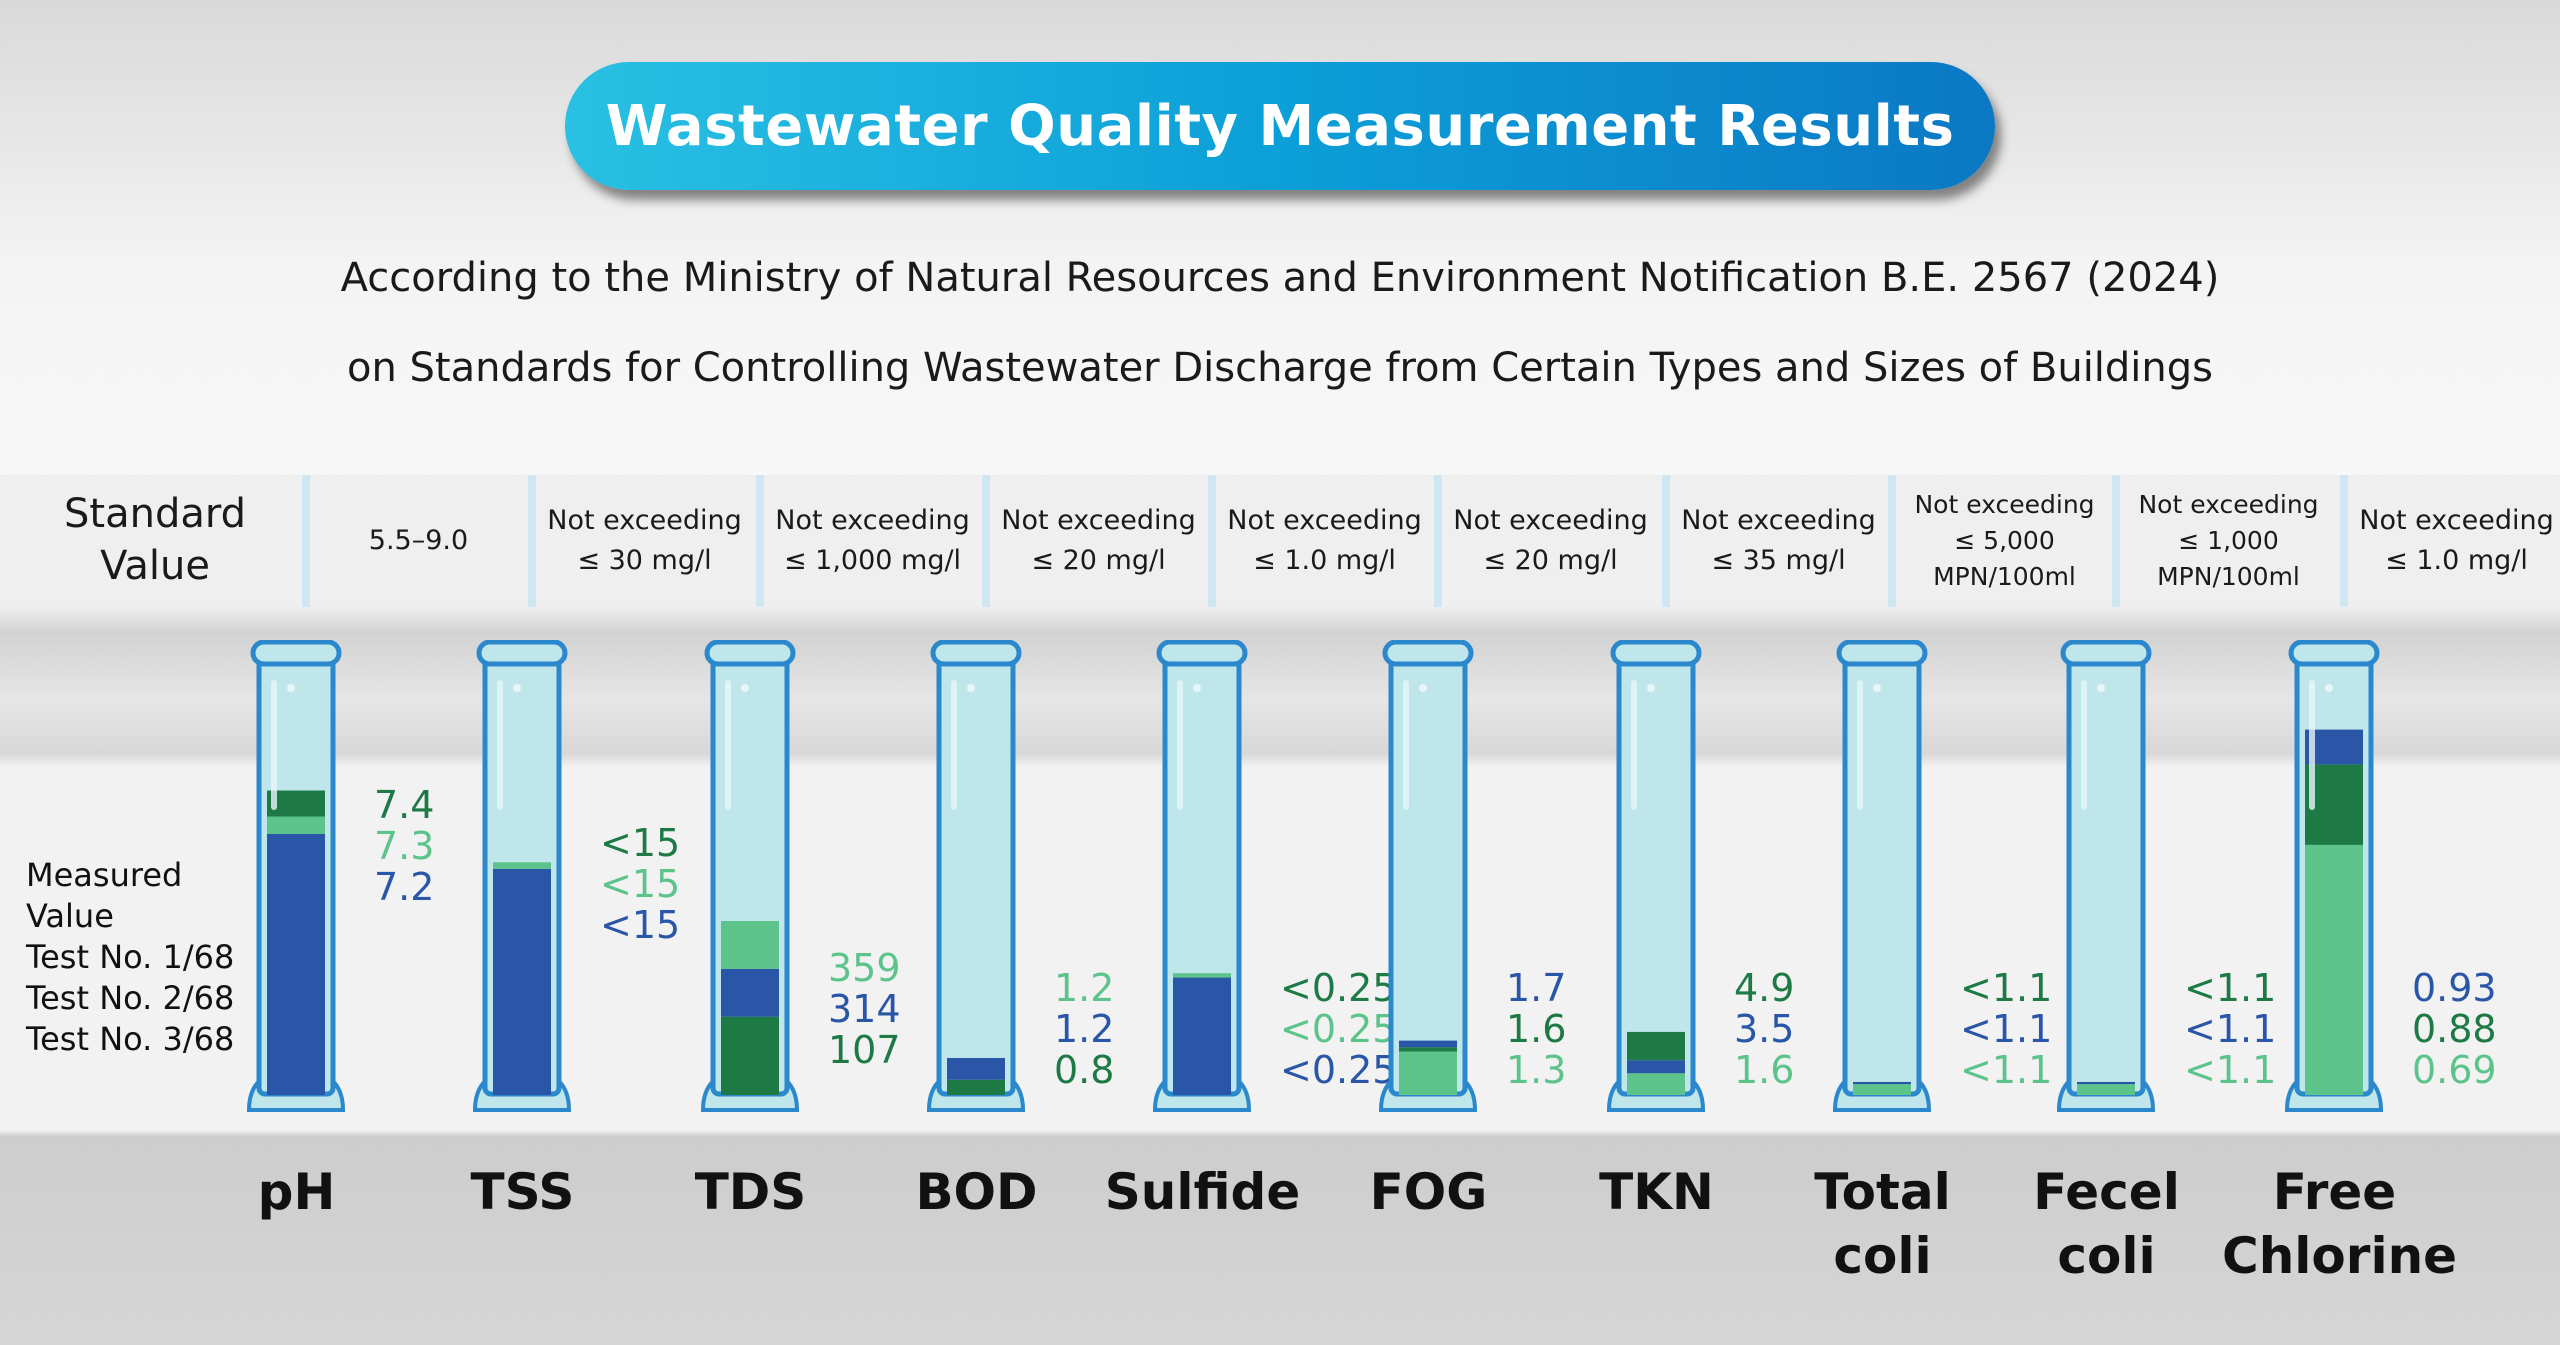 This screenshot has width=2560, height=1345. Describe the element at coordinates (1338, 988) in the screenshot. I see `measured-value-test-1: <0.25` at that location.